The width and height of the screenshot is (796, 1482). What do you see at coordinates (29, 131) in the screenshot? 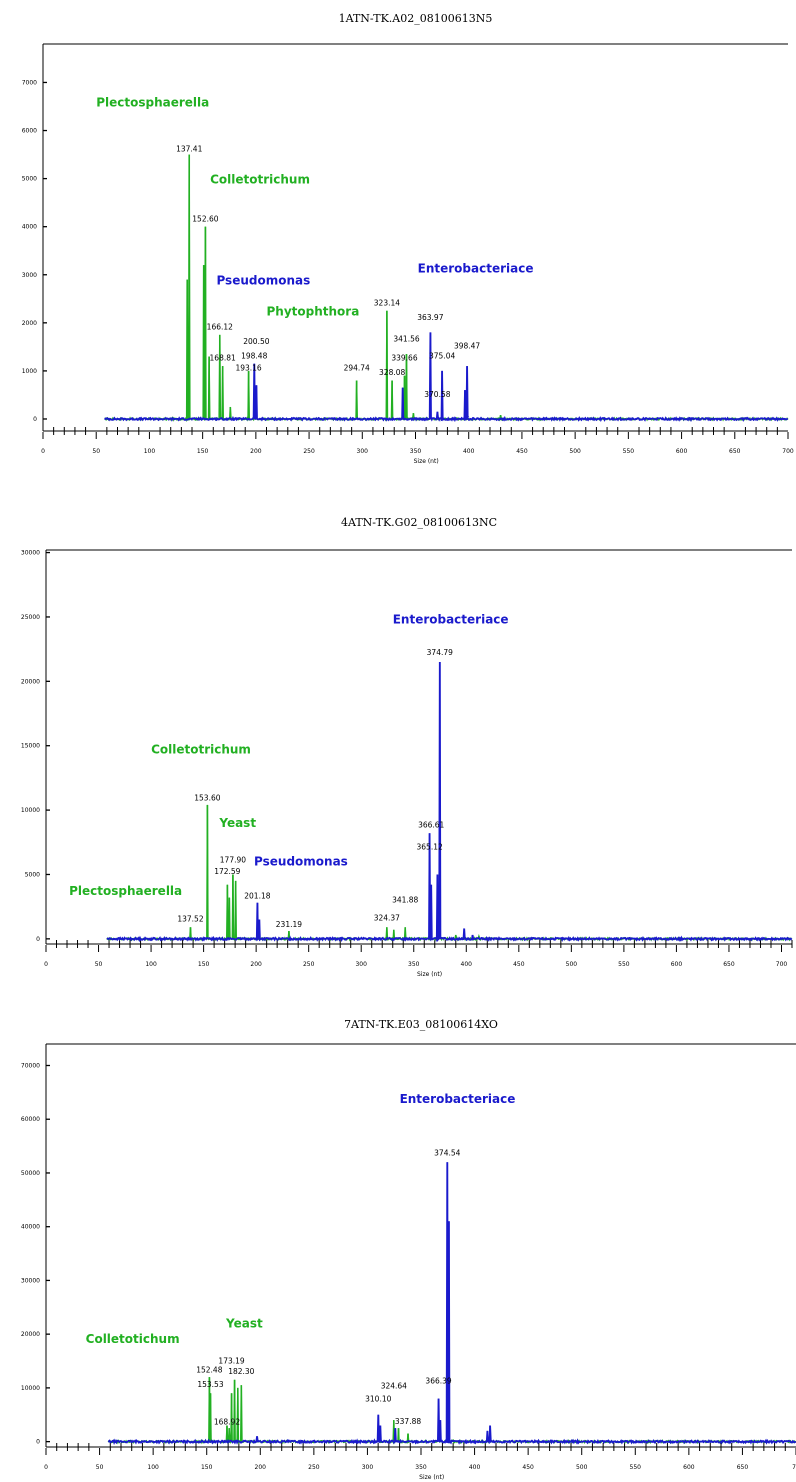
I see `y-tick-label: 6000` at bounding box center [29, 131].